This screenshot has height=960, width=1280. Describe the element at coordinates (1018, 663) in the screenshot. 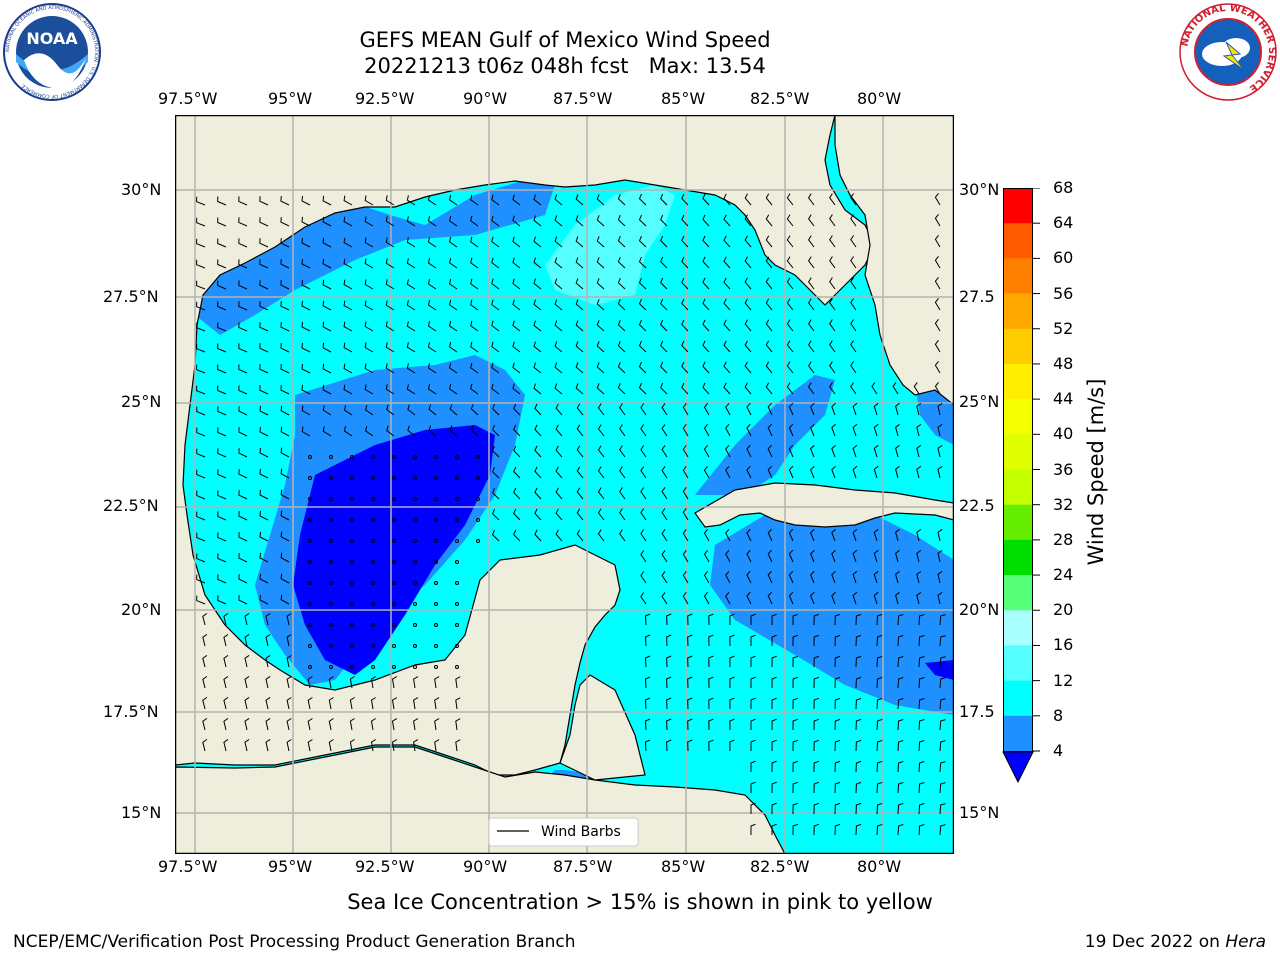

I see `colorbar-segment` at that location.